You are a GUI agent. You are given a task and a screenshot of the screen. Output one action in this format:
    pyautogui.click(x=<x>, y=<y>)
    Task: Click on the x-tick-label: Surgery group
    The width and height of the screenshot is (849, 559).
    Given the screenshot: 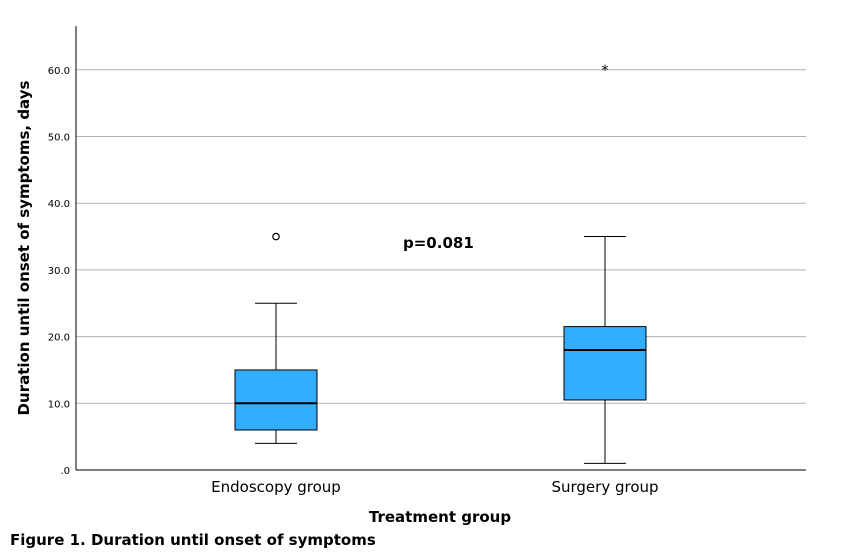 What is the action you would take?
    pyautogui.click(x=604, y=487)
    